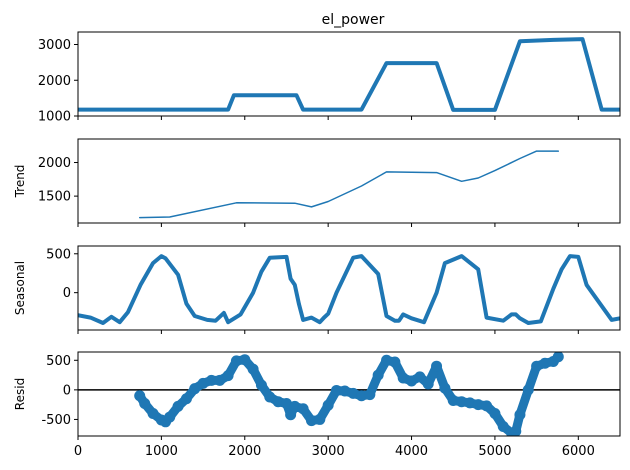 The image size is (630, 470). I want to click on x-tick-label: 2000, so click(244, 451).